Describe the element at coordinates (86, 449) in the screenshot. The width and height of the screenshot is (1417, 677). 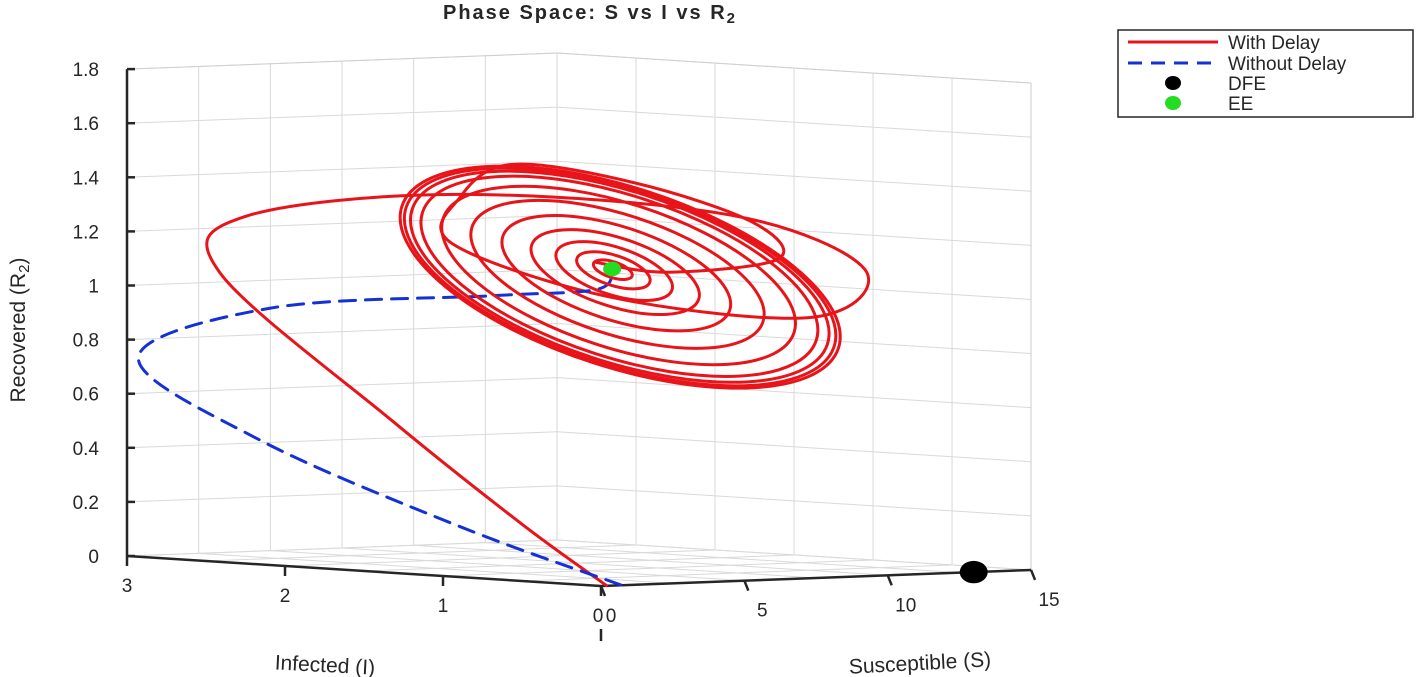
I see `z-tick-label: 0.4` at that location.